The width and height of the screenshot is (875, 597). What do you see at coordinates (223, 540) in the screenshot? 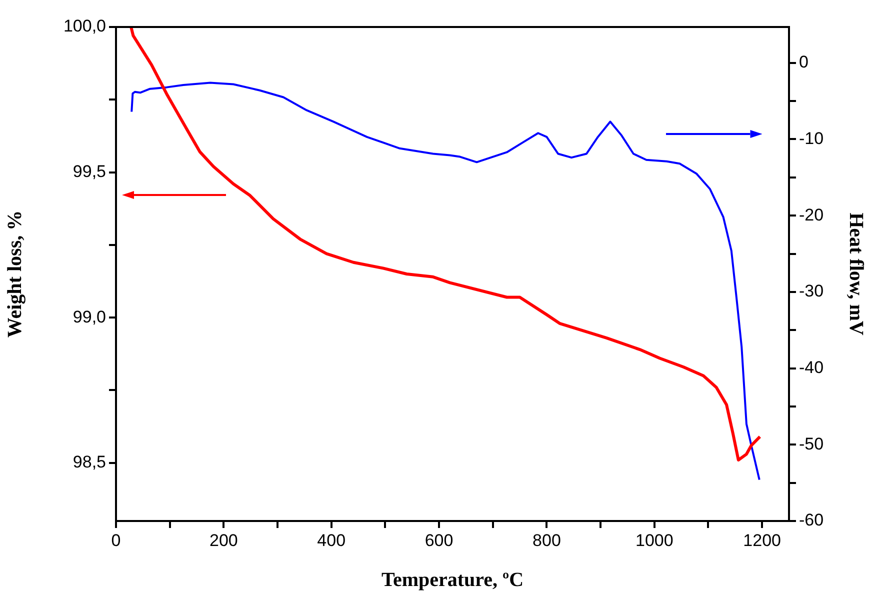
I see `x-tick-label: 200` at bounding box center [223, 540].